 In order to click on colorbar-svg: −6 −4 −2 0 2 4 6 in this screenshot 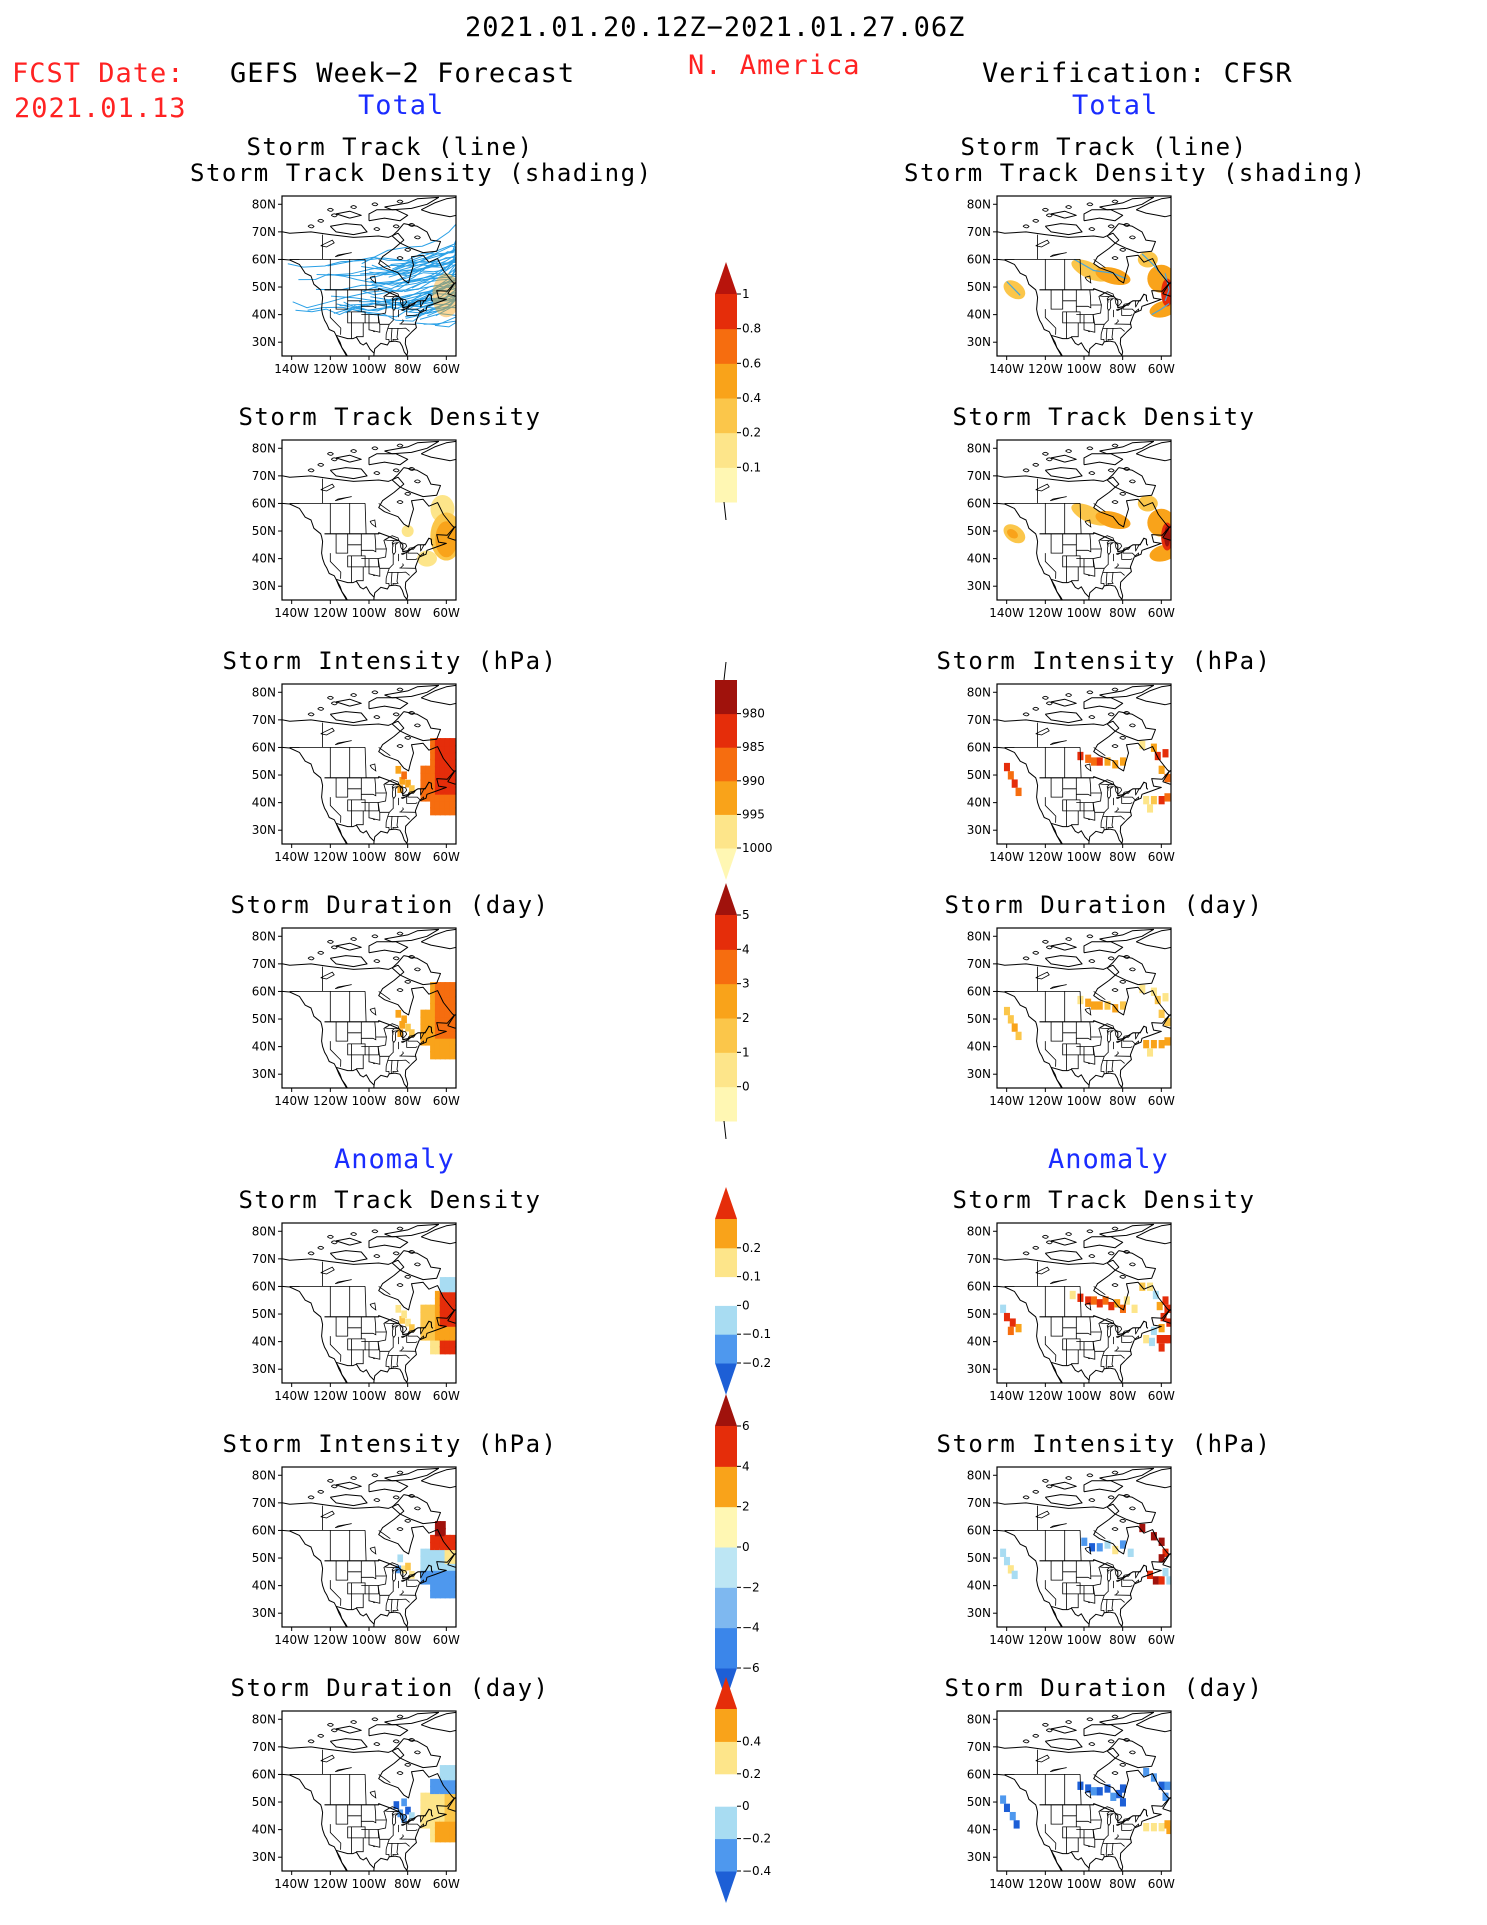, I will do `click(737, 1547)`.